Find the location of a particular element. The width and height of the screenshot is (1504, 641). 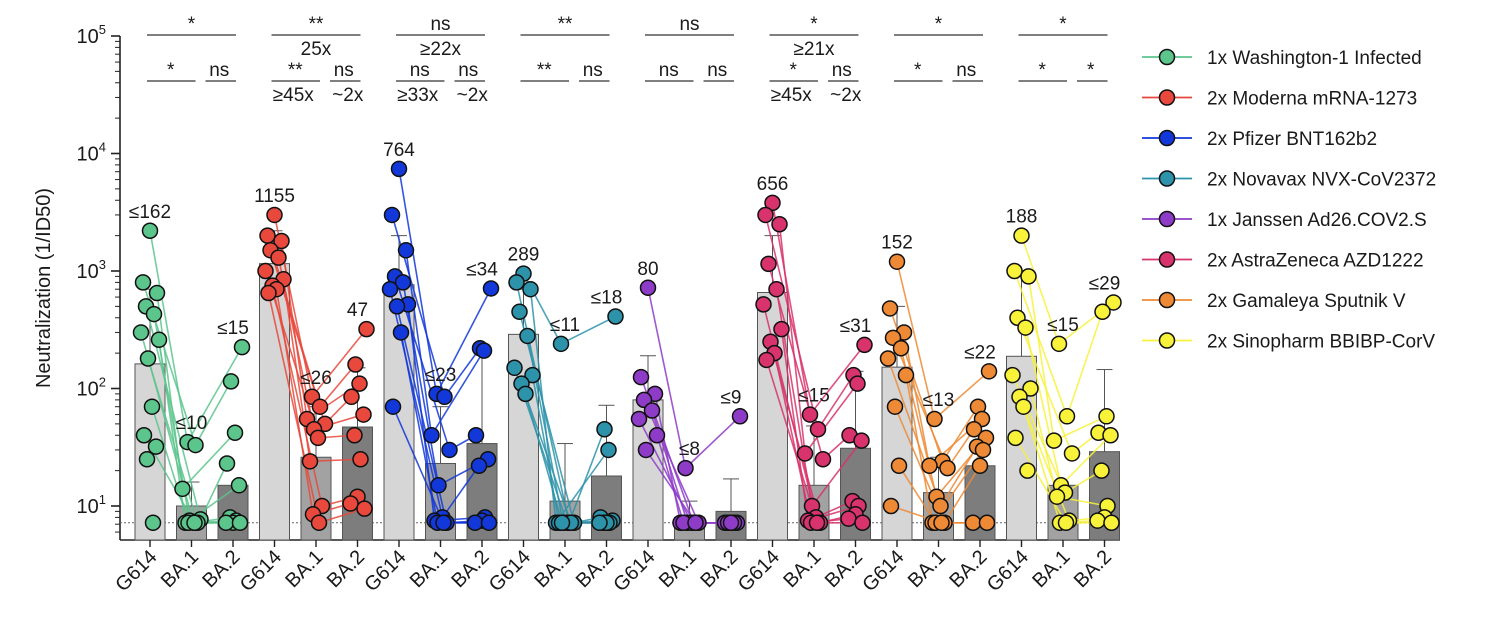

significance-top: ns is located at coordinates (440, 24).